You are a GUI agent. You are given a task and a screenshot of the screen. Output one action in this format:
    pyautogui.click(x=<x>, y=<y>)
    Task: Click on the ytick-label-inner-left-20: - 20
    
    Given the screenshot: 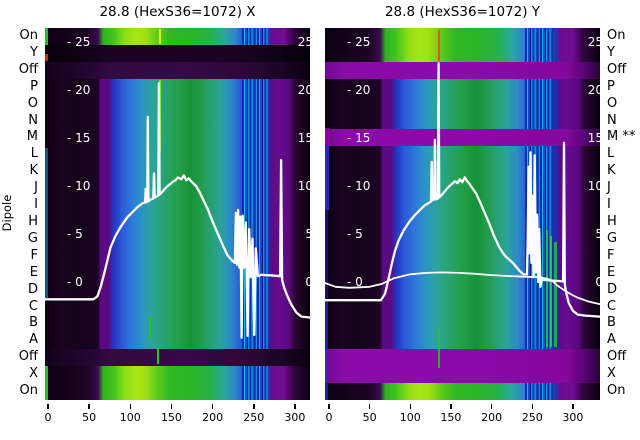 What is the action you would take?
    pyautogui.click(x=359, y=90)
    